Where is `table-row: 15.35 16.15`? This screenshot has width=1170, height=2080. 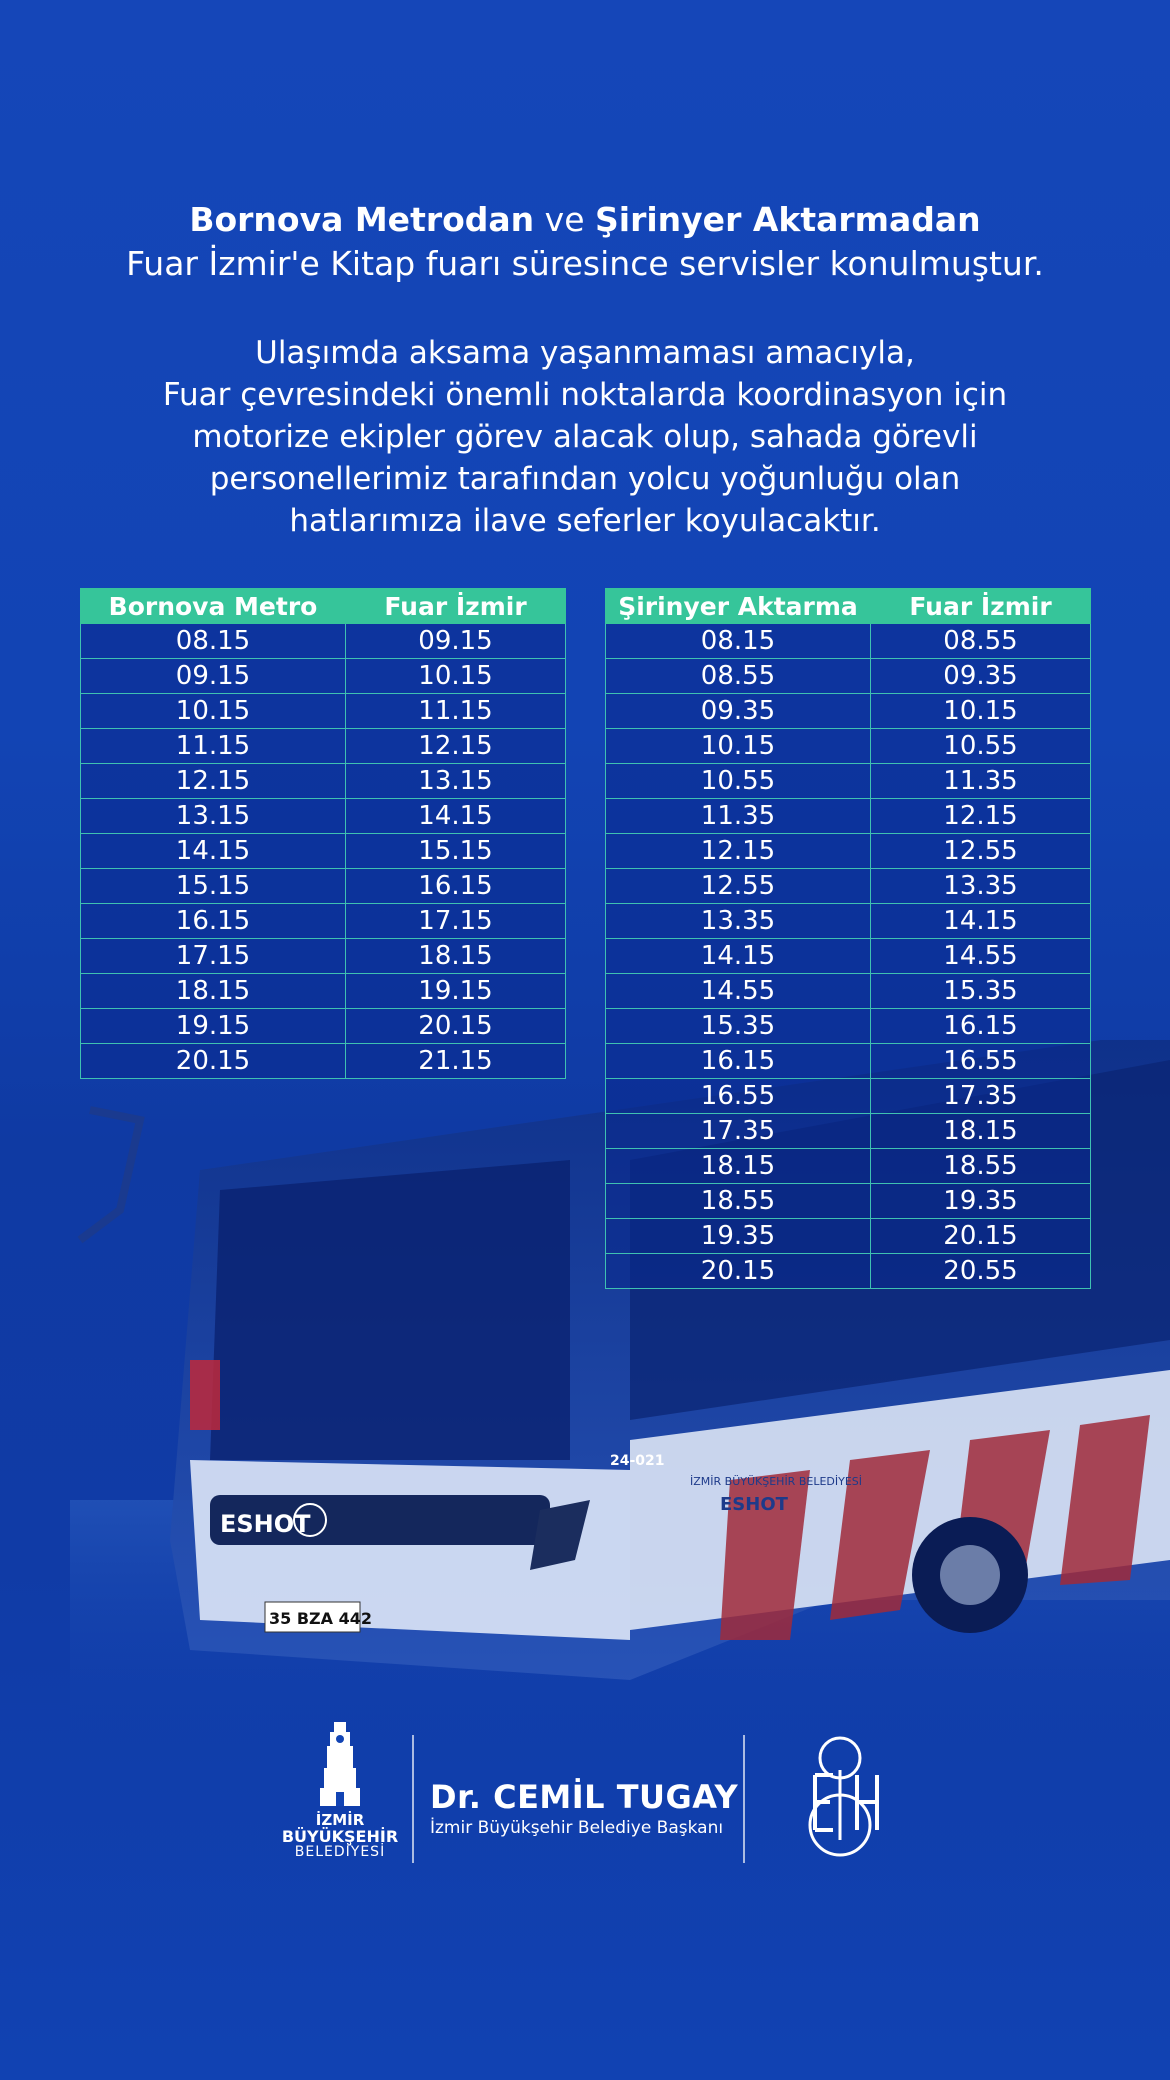
table-row: 15.35 16.15 is located at coordinates (848, 1026).